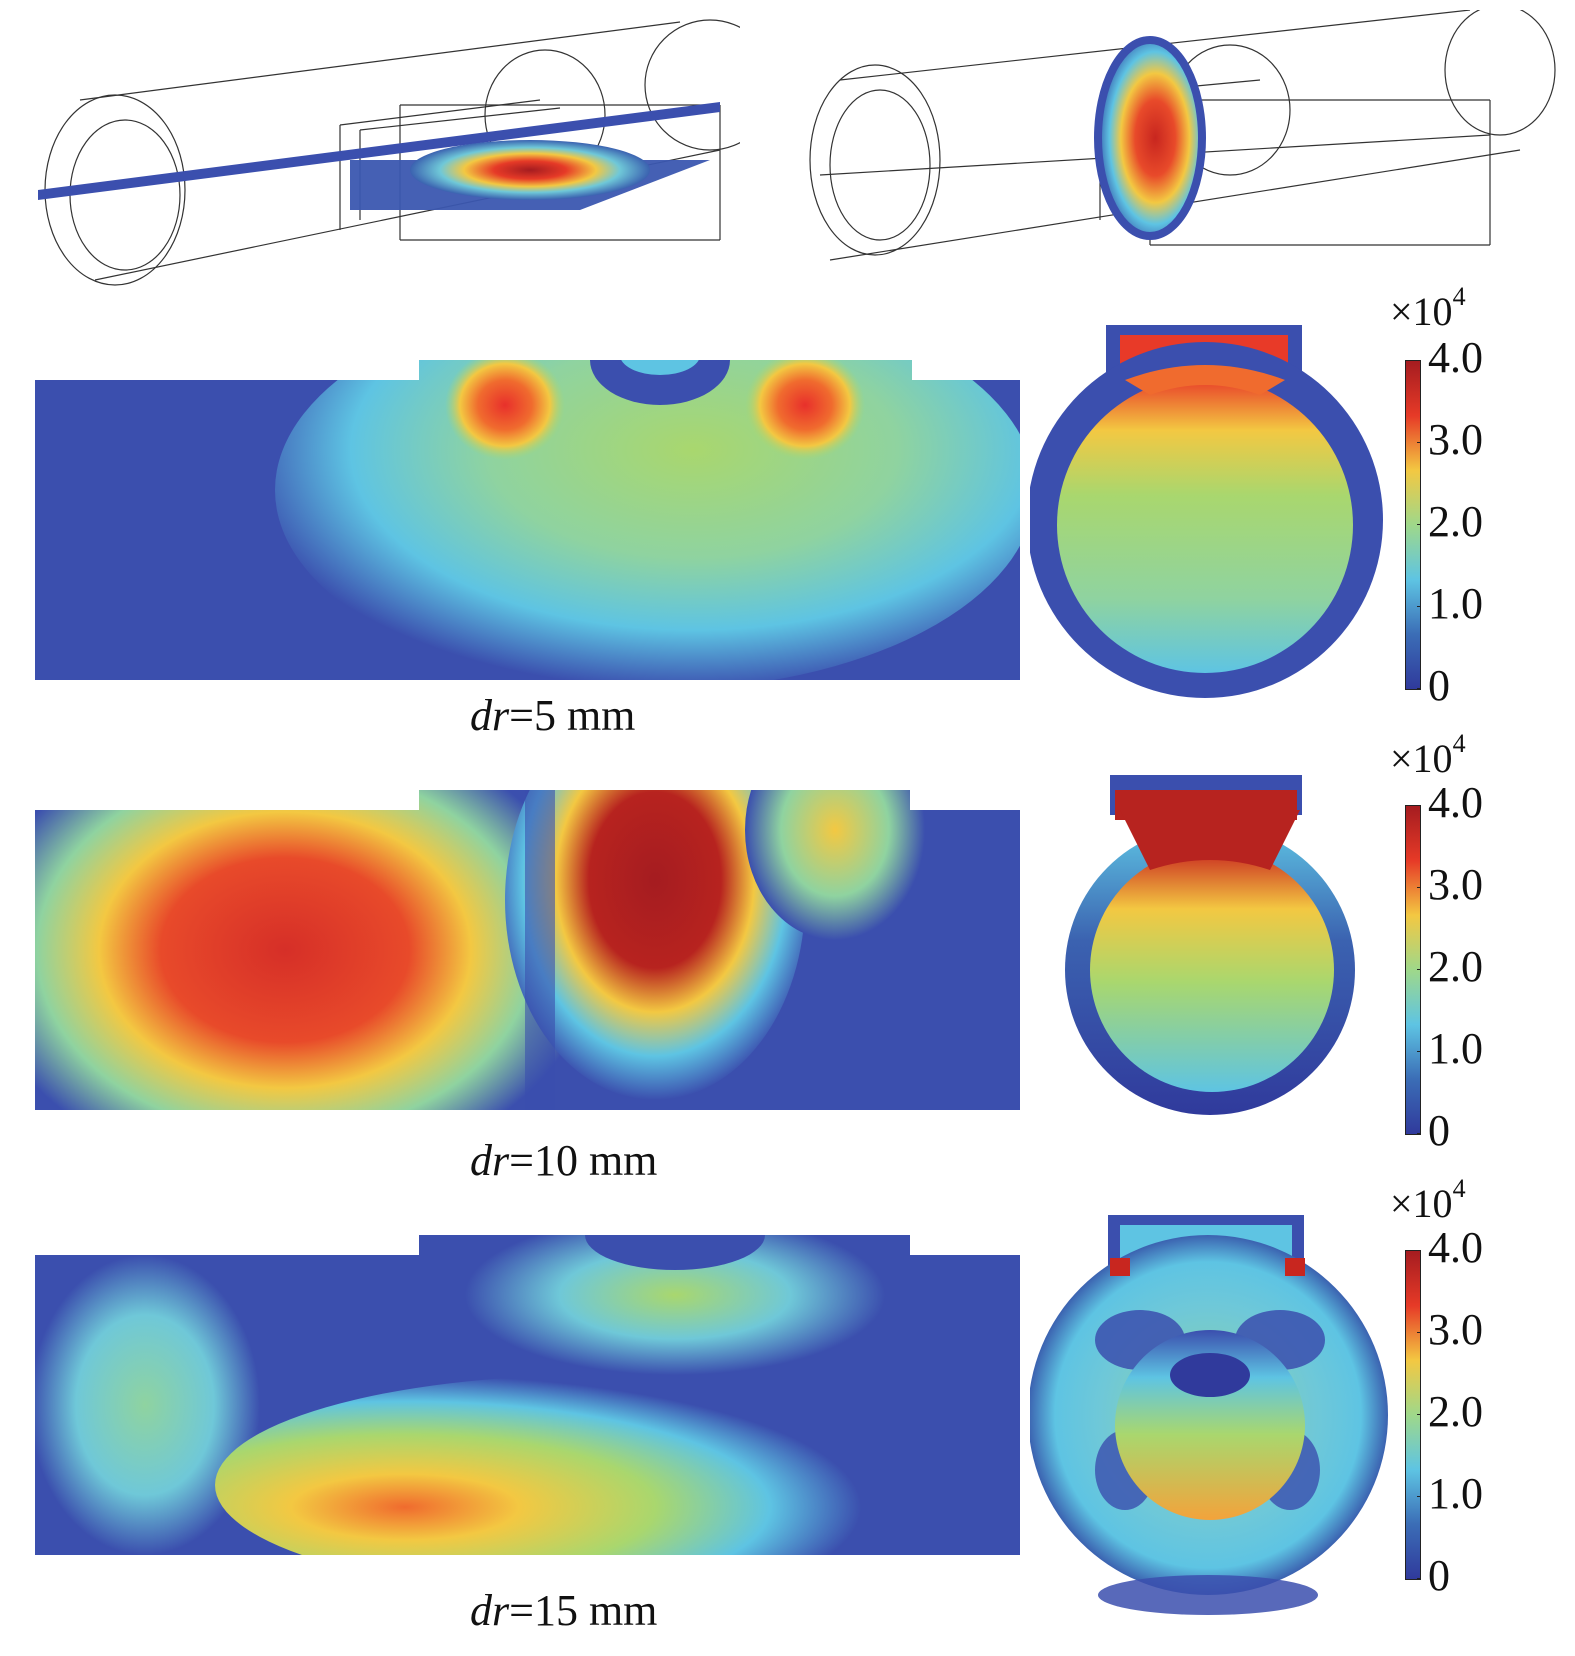 This screenshot has height=1656, width=1575. What do you see at coordinates (1182, 135) in the screenshot?
I see `schematic-vertical-slice` at bounding box center [1182, 135].